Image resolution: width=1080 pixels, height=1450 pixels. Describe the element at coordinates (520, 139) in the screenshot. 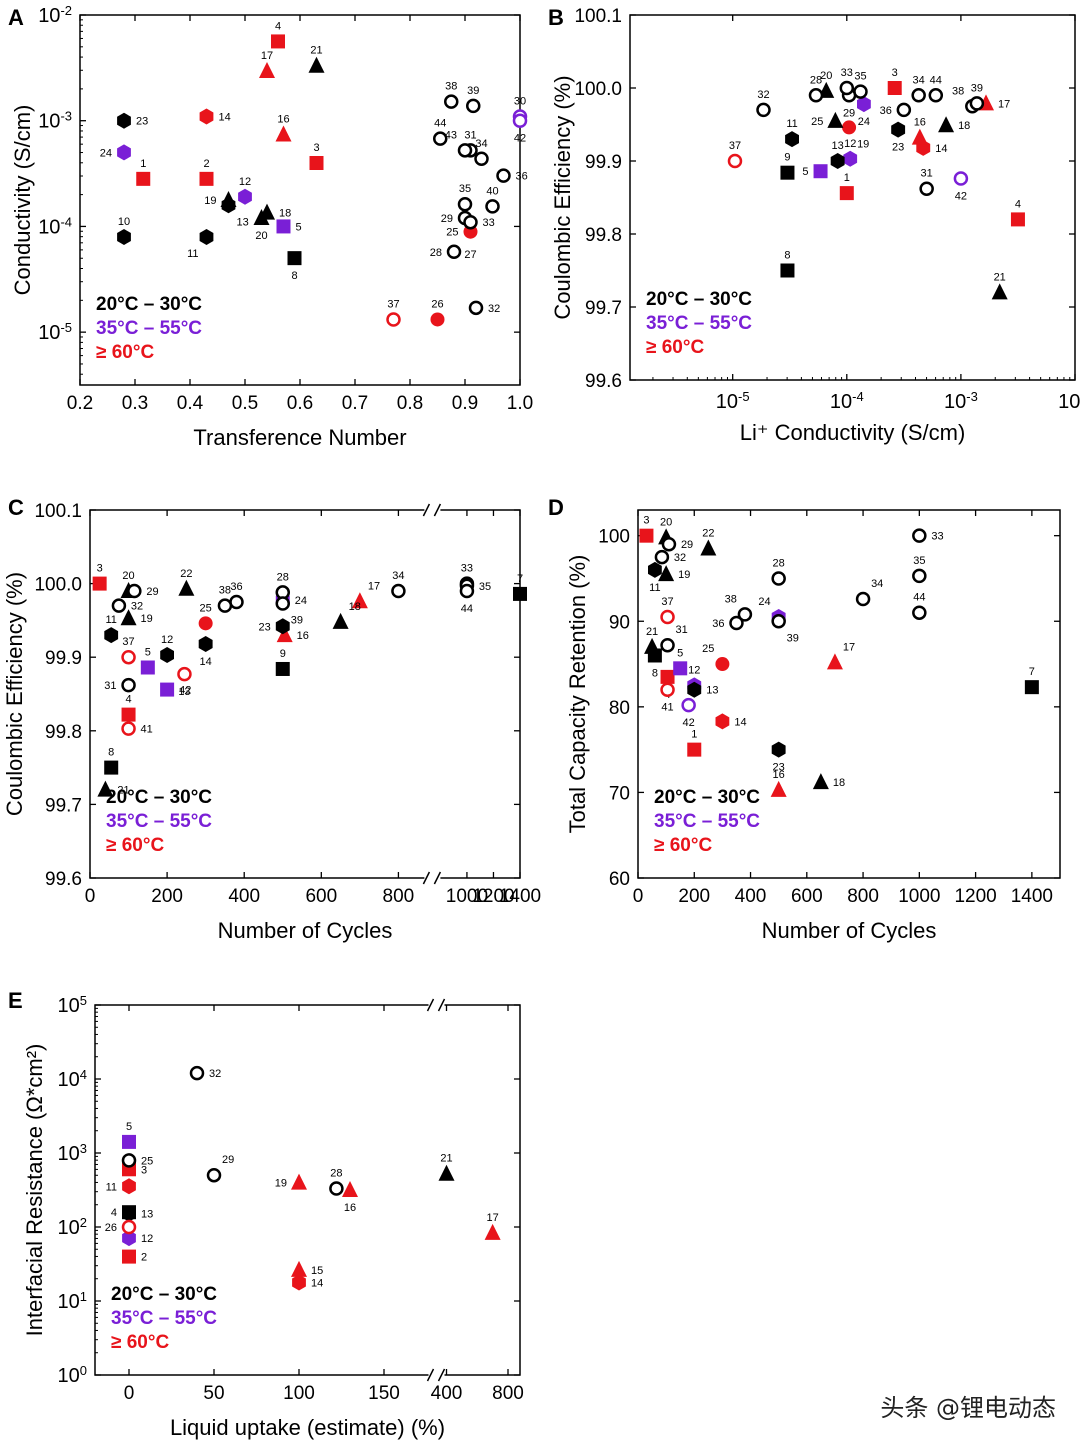

I see `point-label-42: 42` at that location.